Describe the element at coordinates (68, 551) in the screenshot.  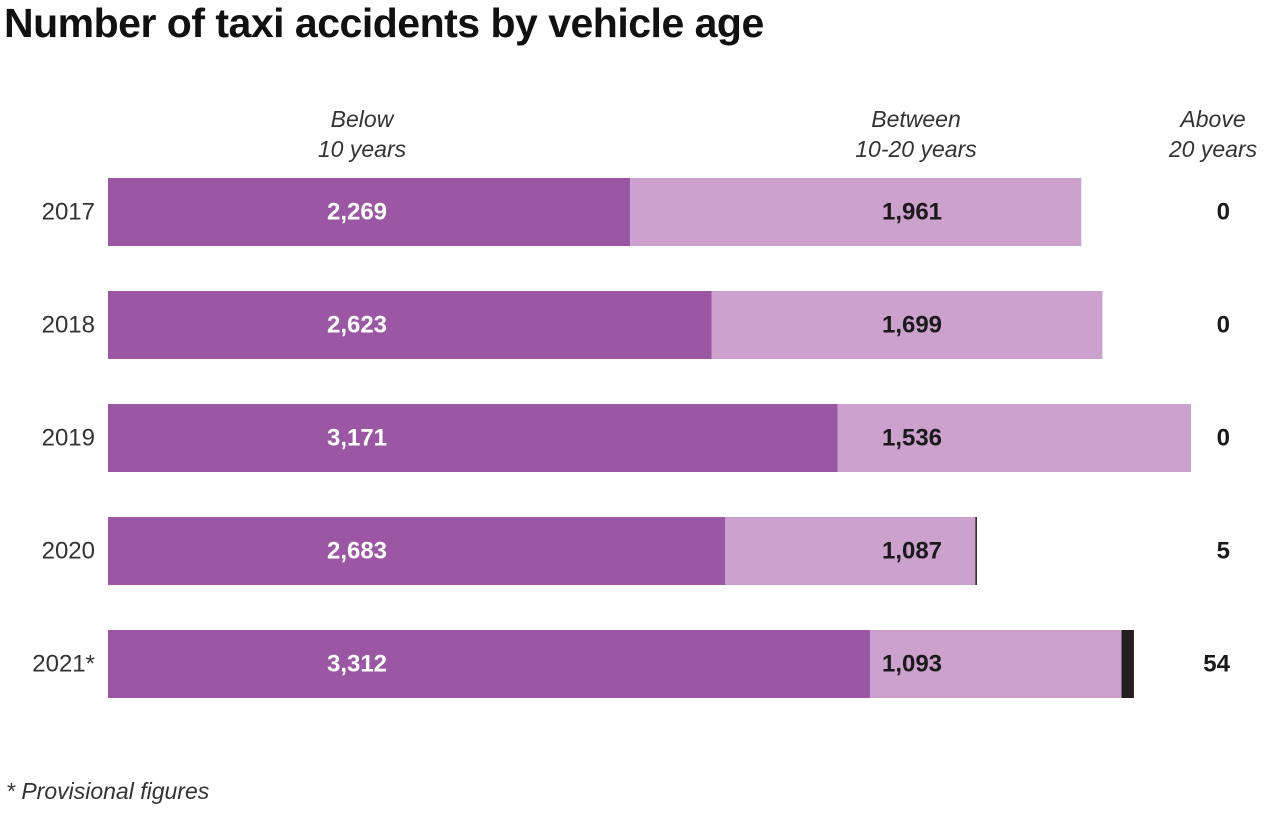
I see `year-label: 2020` at that location.